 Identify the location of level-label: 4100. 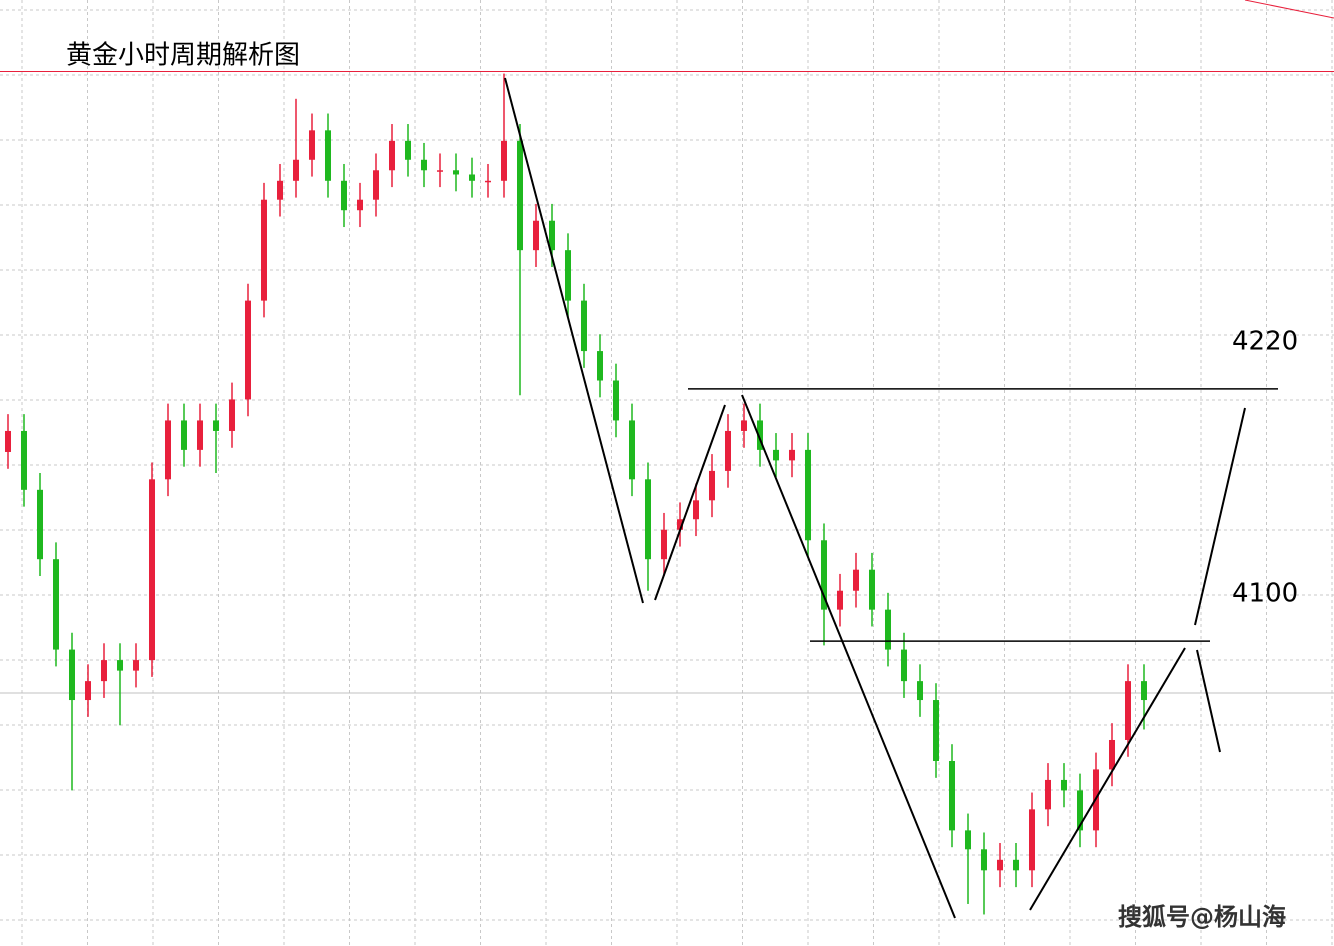
(1265, 594).